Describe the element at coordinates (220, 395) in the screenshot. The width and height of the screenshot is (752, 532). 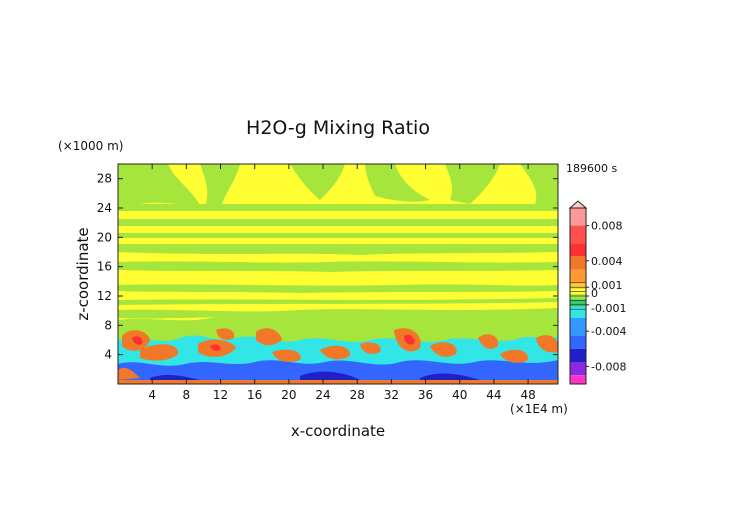
I see `x-tick-label: 12` at that location.